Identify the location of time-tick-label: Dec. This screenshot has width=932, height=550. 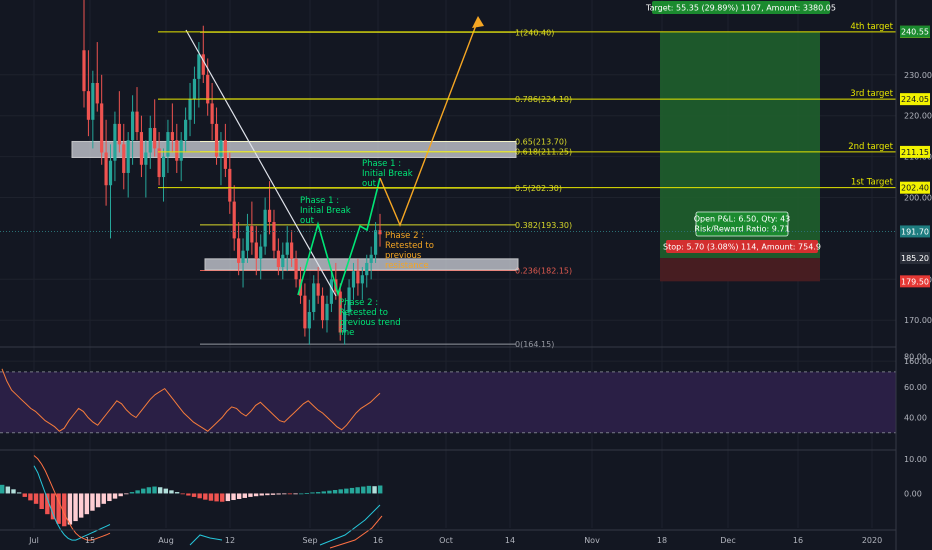
(727, 540).